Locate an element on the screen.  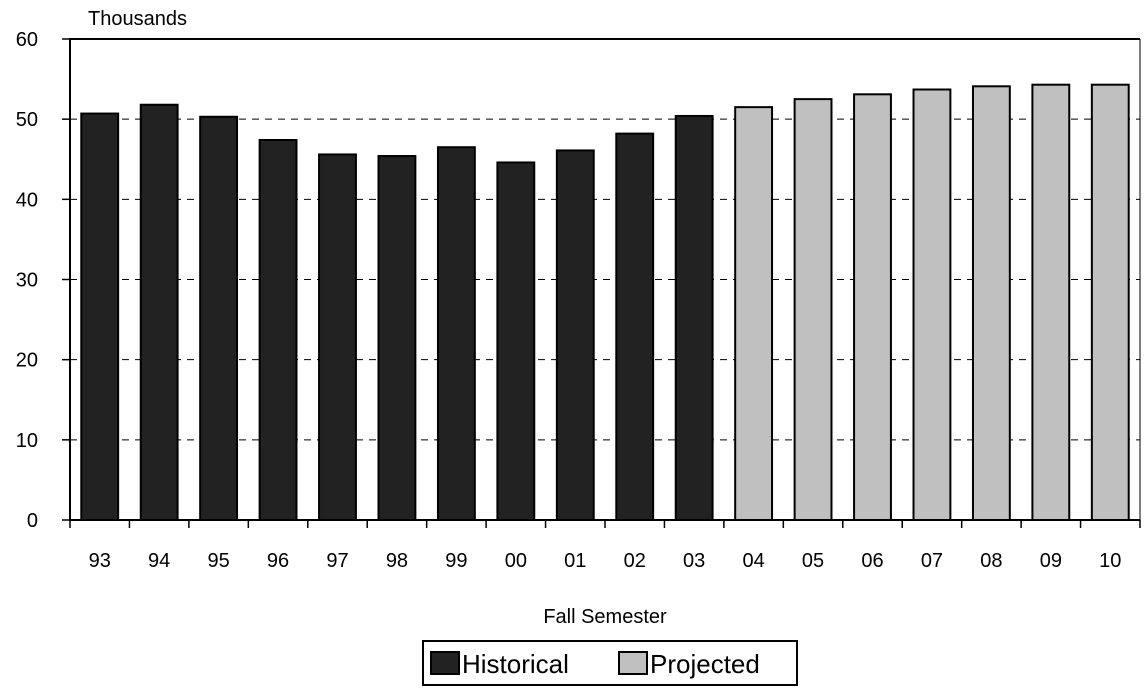
y-tick-label: 10 is located at coordinates (27, 441).